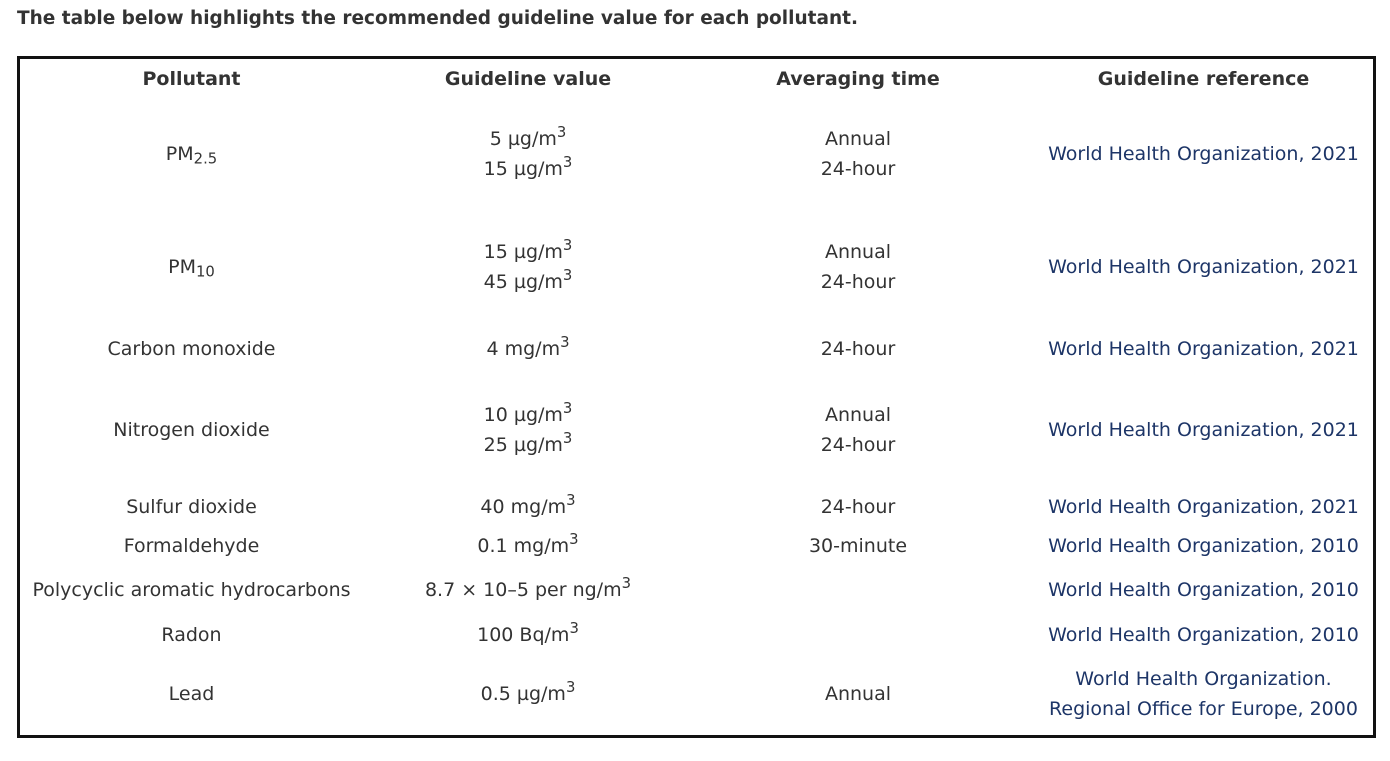 This screenshot has width=1390, height=761. I want to click on value-text: 100 Bq/m, so click(523, 635).